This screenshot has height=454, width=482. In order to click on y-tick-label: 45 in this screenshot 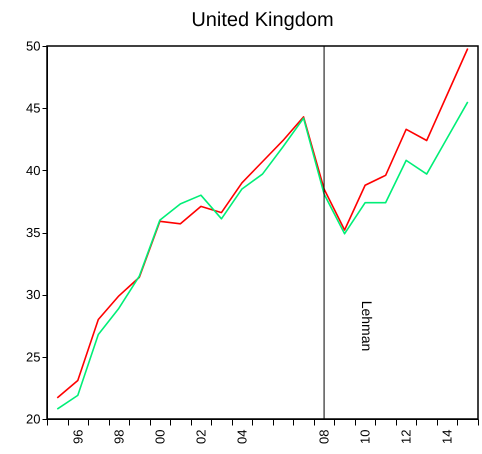, I will do `click(33, 108)`.